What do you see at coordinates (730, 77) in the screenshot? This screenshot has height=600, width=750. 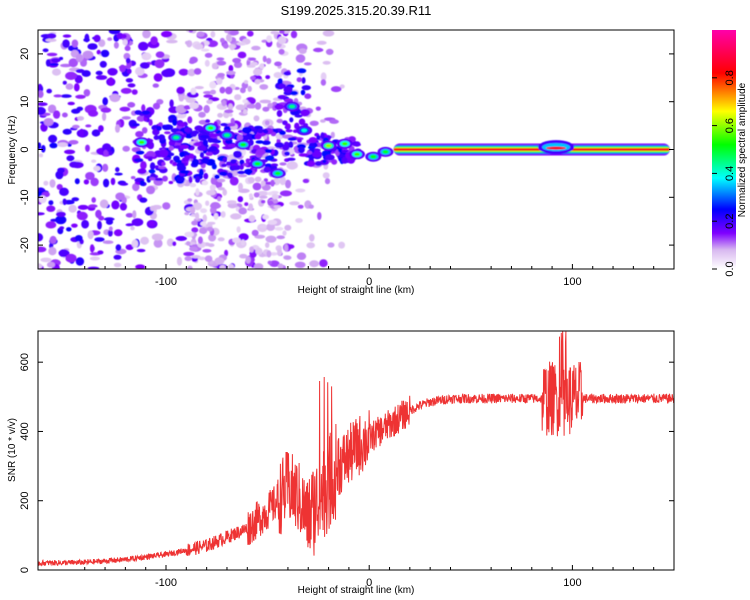 I see `colorbar-tick-label: 0.8` at bounding box center [730, 77].